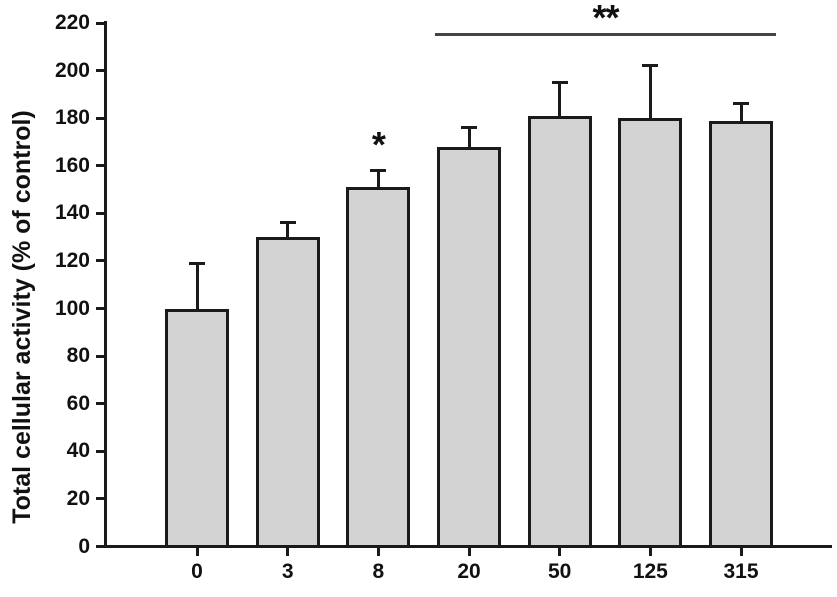  Describe the element at coordinates (78, 356) in the screenshot. I see `y-tick-label: 80` at that location.